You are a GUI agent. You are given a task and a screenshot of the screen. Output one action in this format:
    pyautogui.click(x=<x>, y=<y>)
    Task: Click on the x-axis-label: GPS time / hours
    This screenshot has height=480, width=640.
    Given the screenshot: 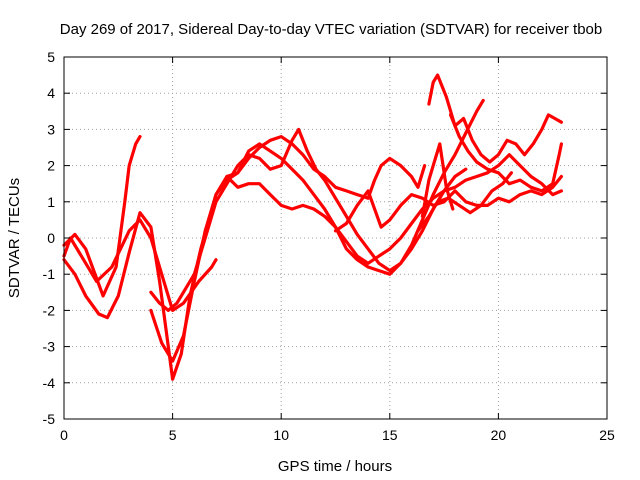 What is the action you would take?
    pyautogui.click(x=335, y=466)
    